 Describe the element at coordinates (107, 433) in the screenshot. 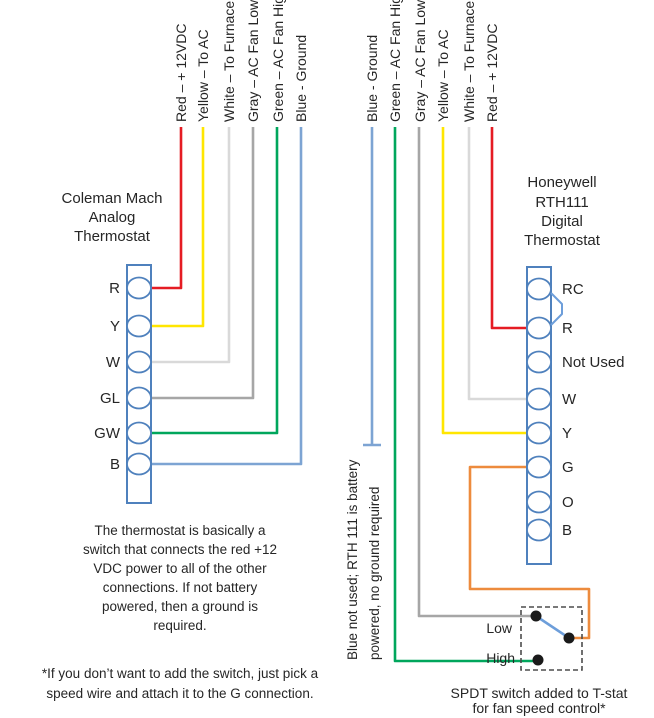

I see `coleman-terminal-label-gw: GW` at that location.